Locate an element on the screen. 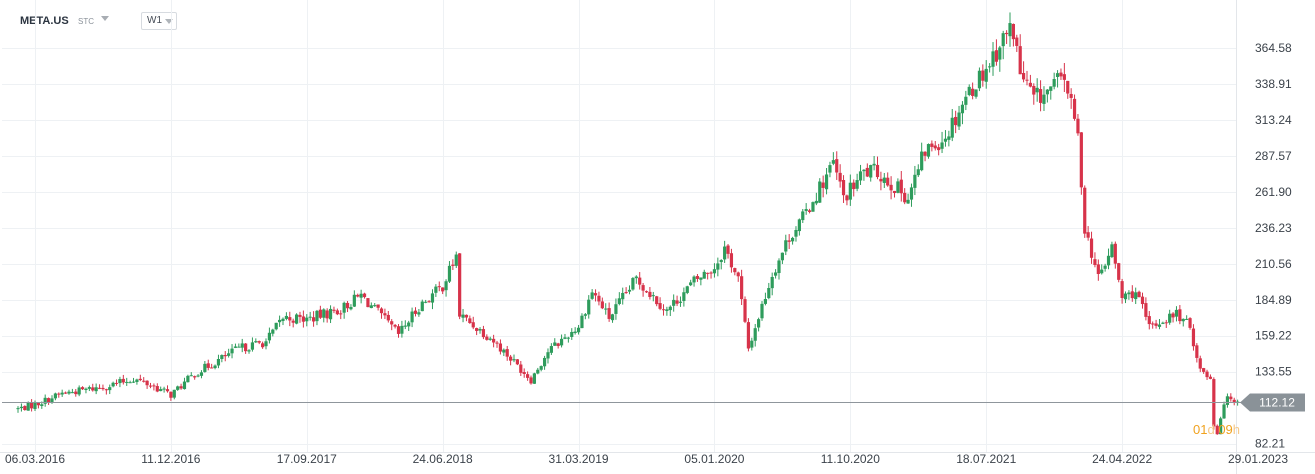 The image size is (1315, 474). x-tick-label: 05.01.2020 is located at coordinates (714, 459).